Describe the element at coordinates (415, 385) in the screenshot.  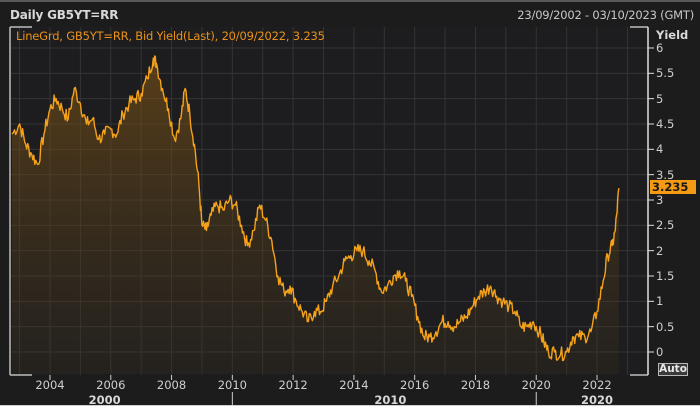
I see `x-tick-label: 2016` at that location.